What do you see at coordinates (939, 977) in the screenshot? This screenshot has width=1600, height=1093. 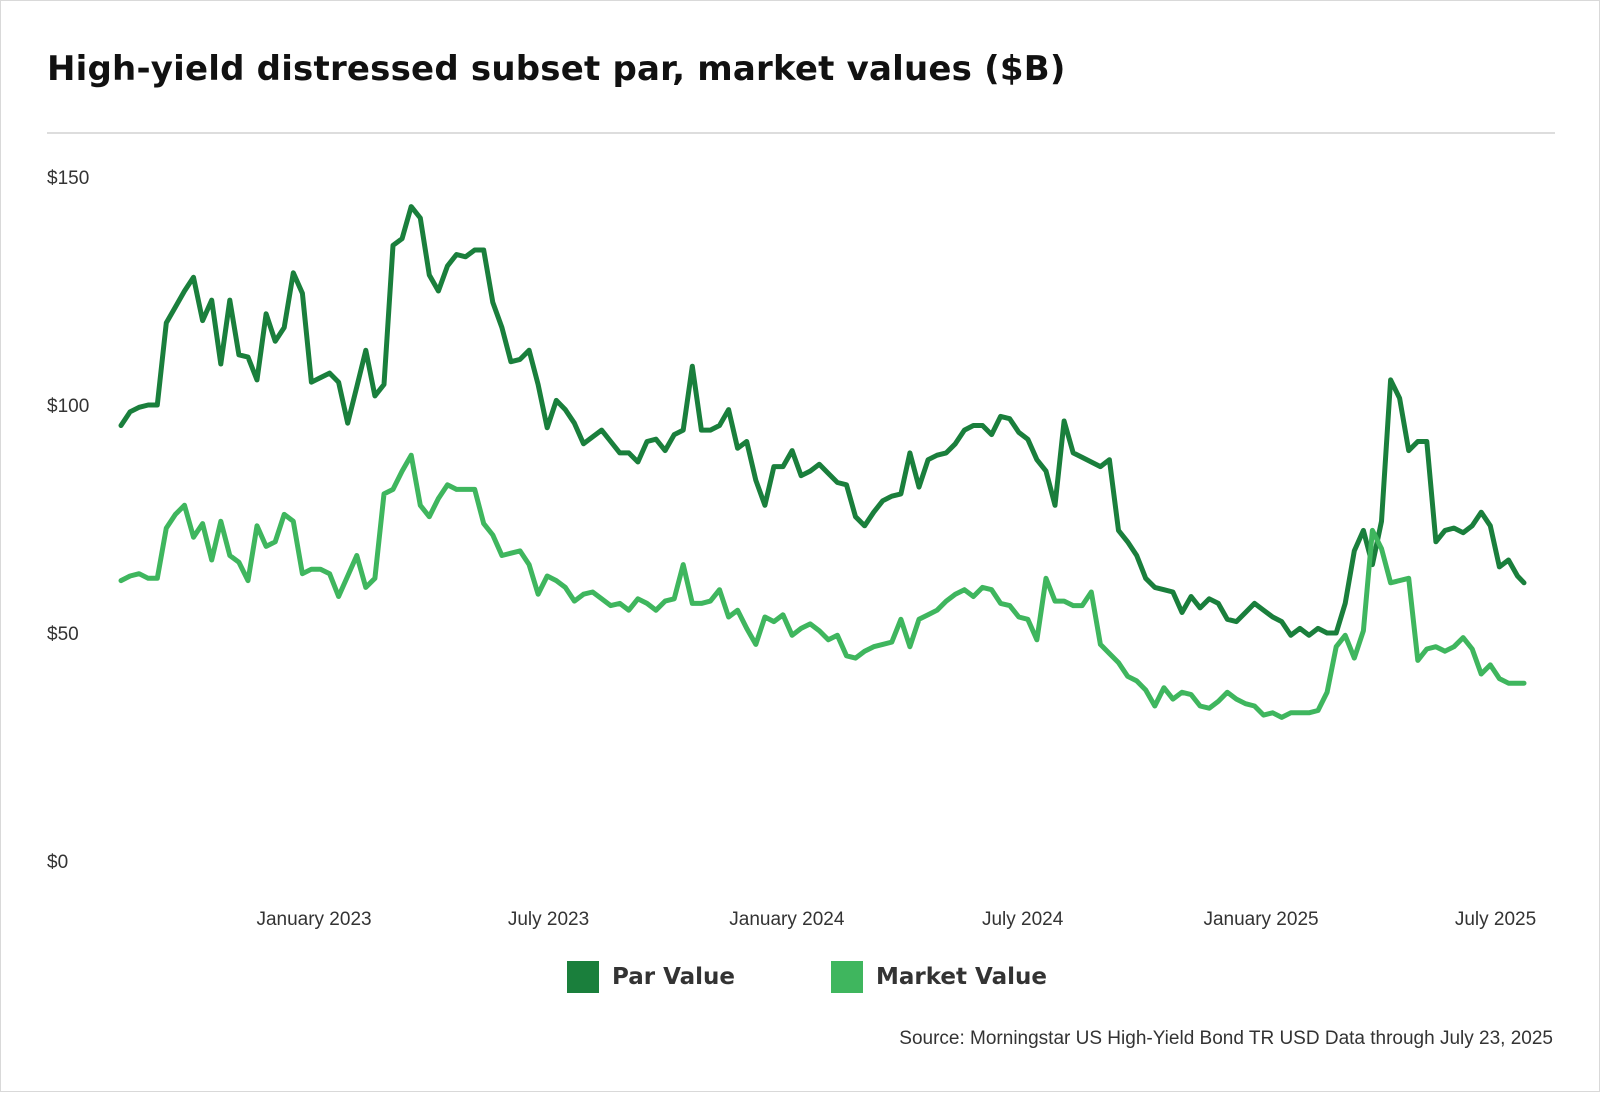 I see `legend-item-market-value: Market Value` at bounding box center [939, 977].